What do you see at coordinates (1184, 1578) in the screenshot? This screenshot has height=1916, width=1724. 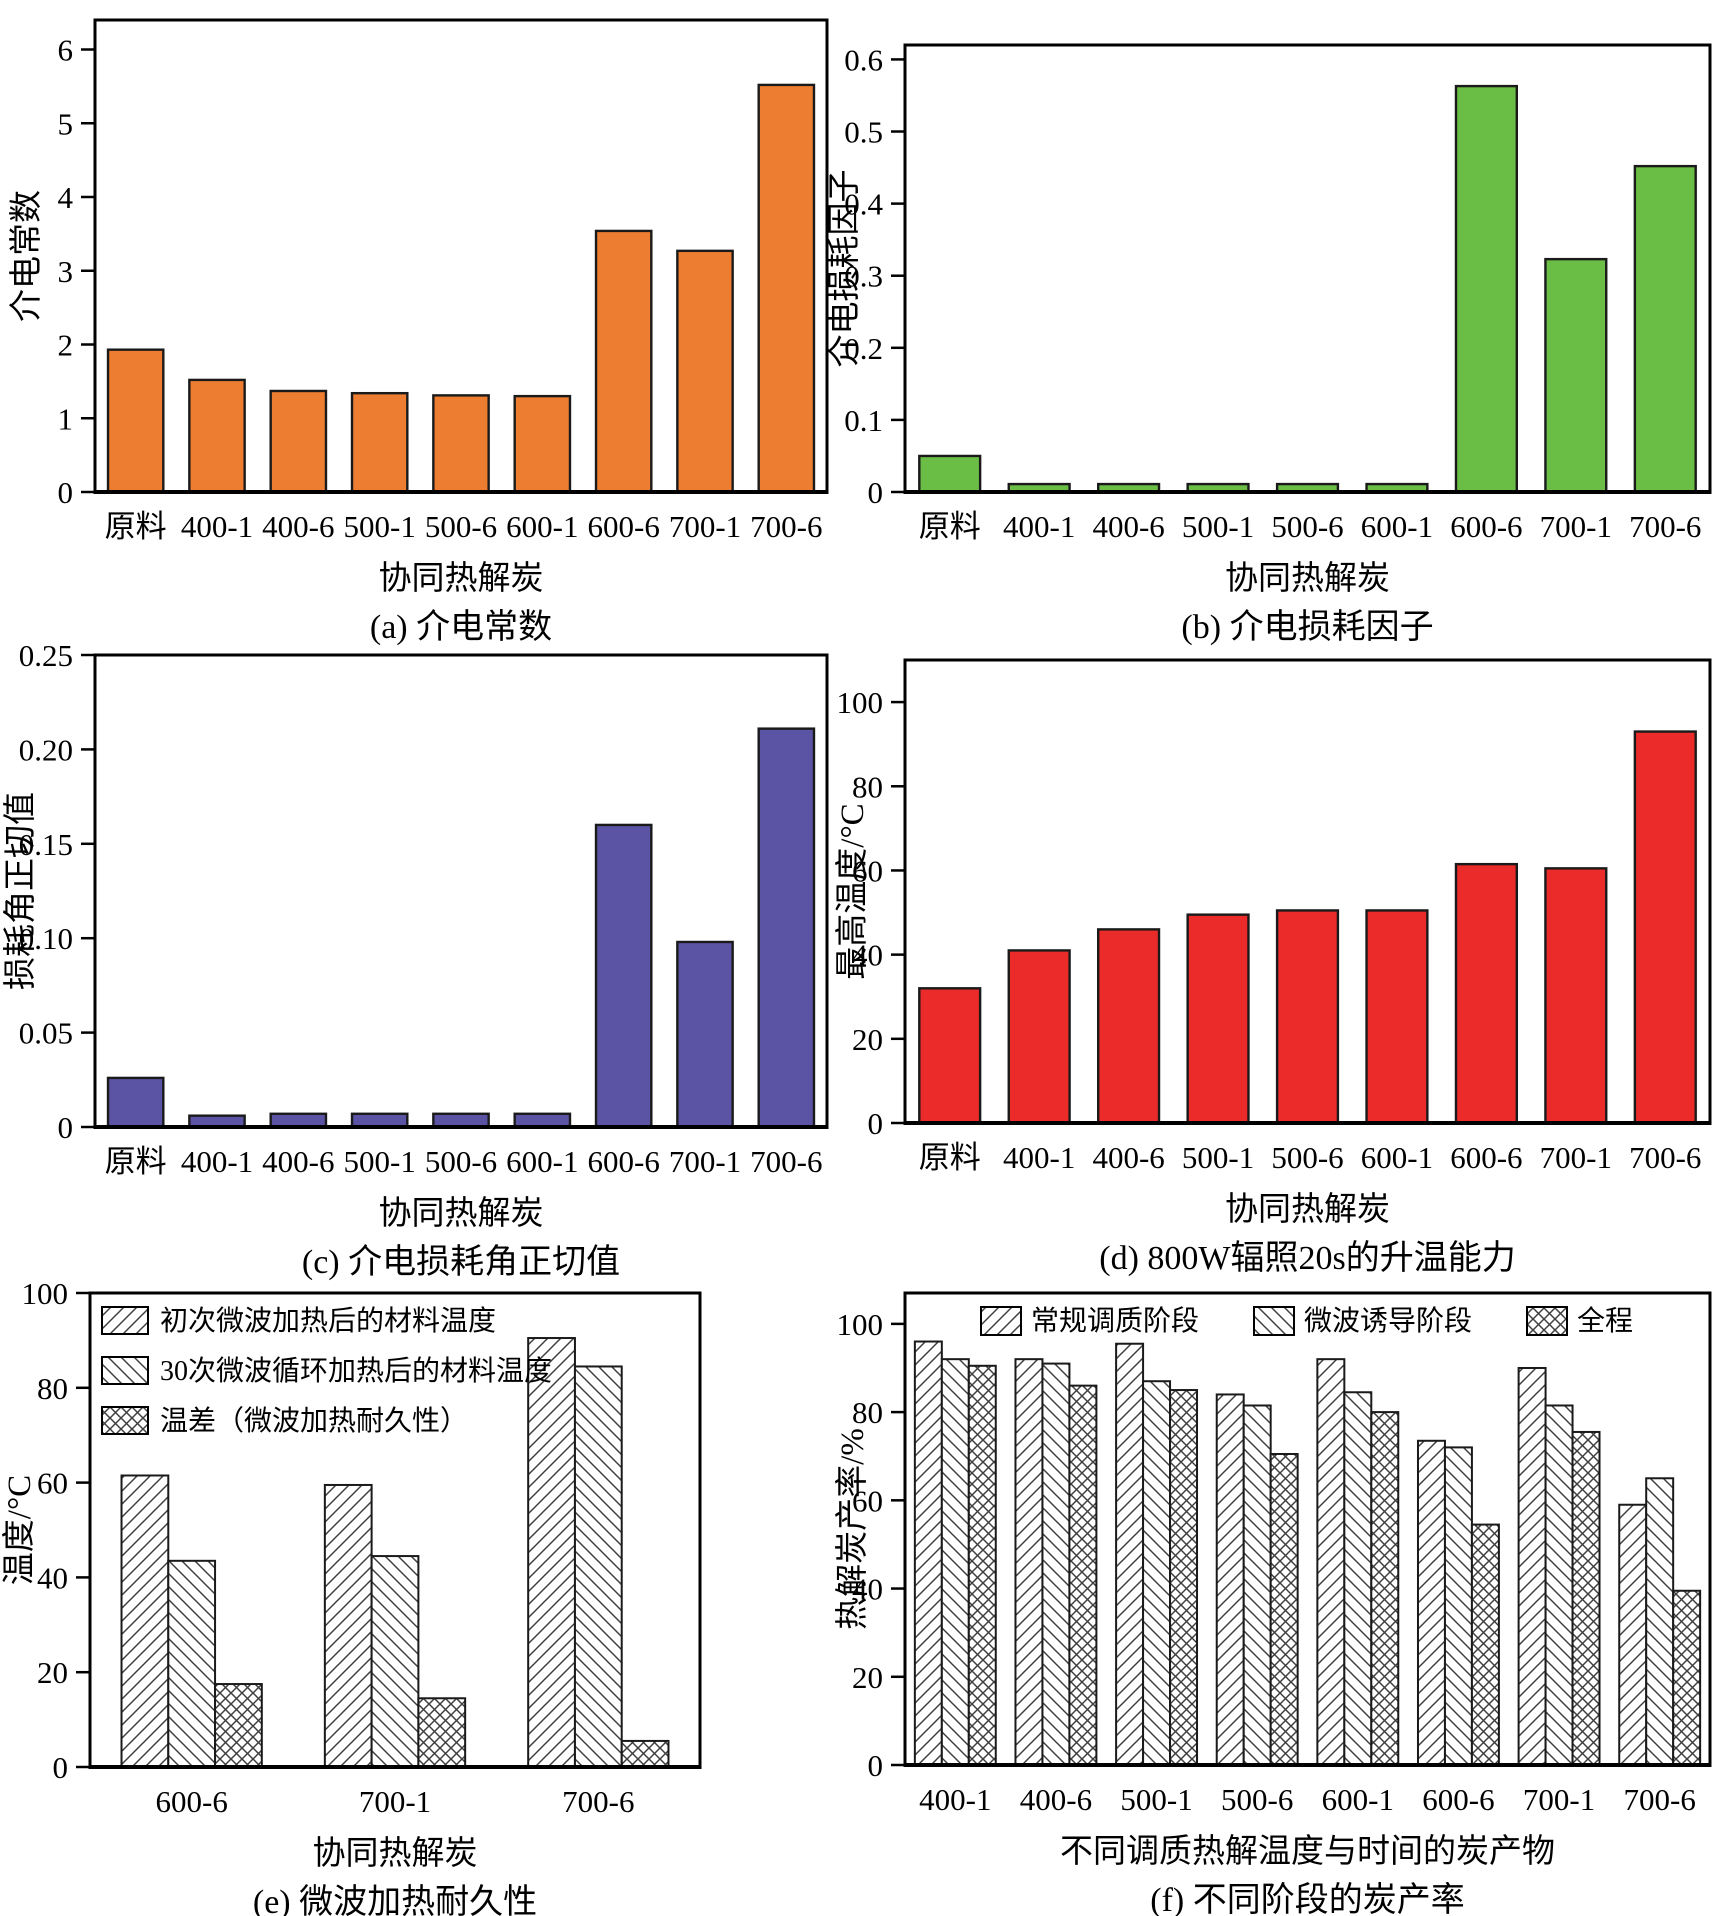 I see `bar-f-500-1-s2` at bounding box center [1184, 1578].